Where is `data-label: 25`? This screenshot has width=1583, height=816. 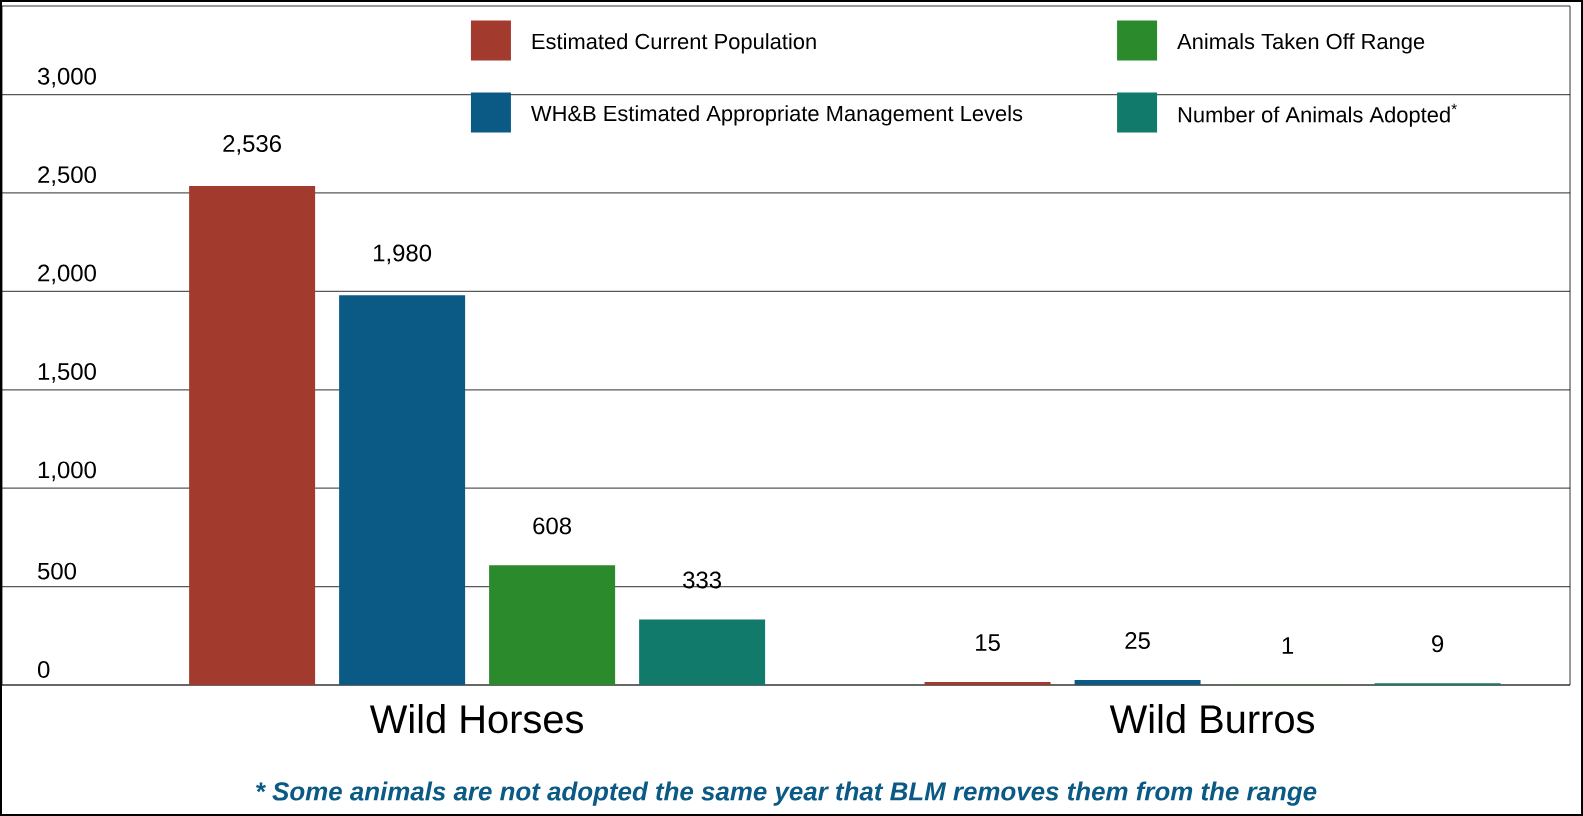 data-label: 25 is located at coordinates (1137, 641).